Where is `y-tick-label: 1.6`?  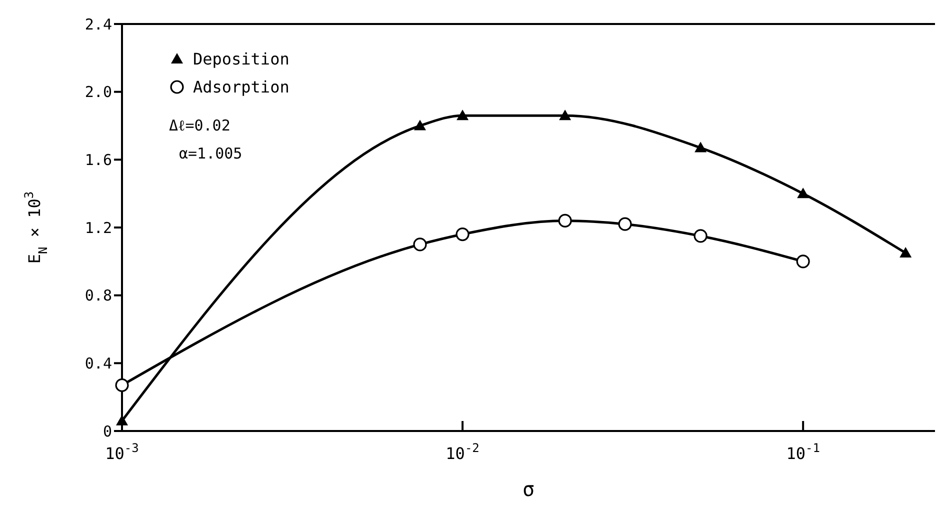 y-tick-label: 1.6 is located at coordinates (98, 159).